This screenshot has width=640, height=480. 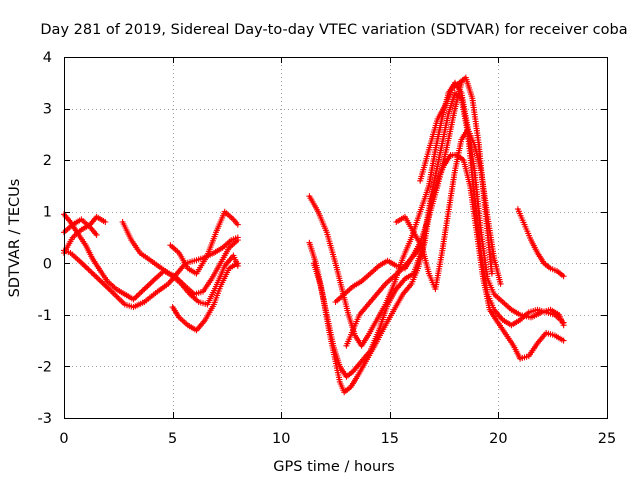 I want to click on y-tick-label: 1, so click(x=47, y=213).